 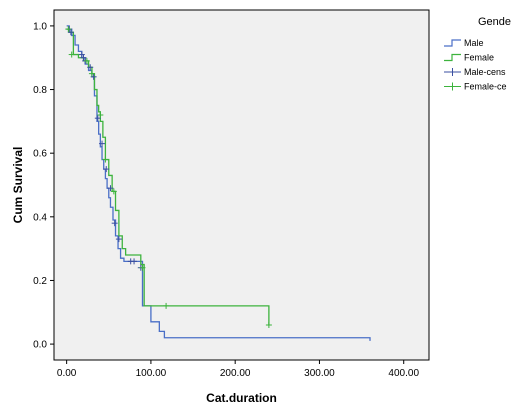 I want to click on x-axis-title: Cat.duration, so click(x=241, y=398).